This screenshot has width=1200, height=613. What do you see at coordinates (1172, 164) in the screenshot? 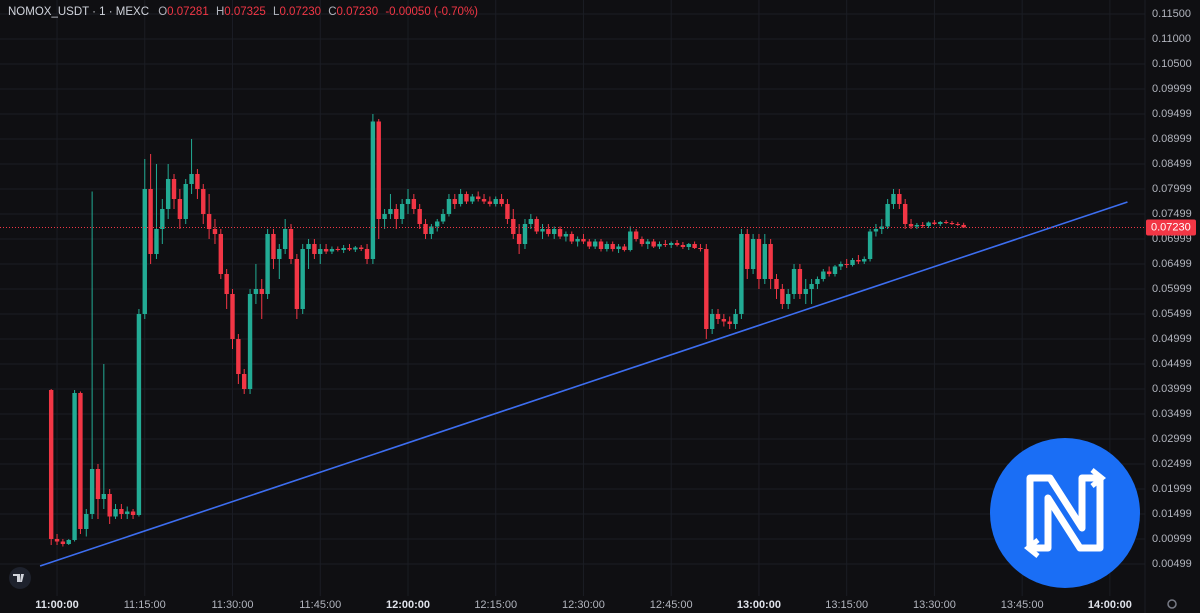
I see `y-tick-label: 0.08499` at bounding box center [1172, 164].